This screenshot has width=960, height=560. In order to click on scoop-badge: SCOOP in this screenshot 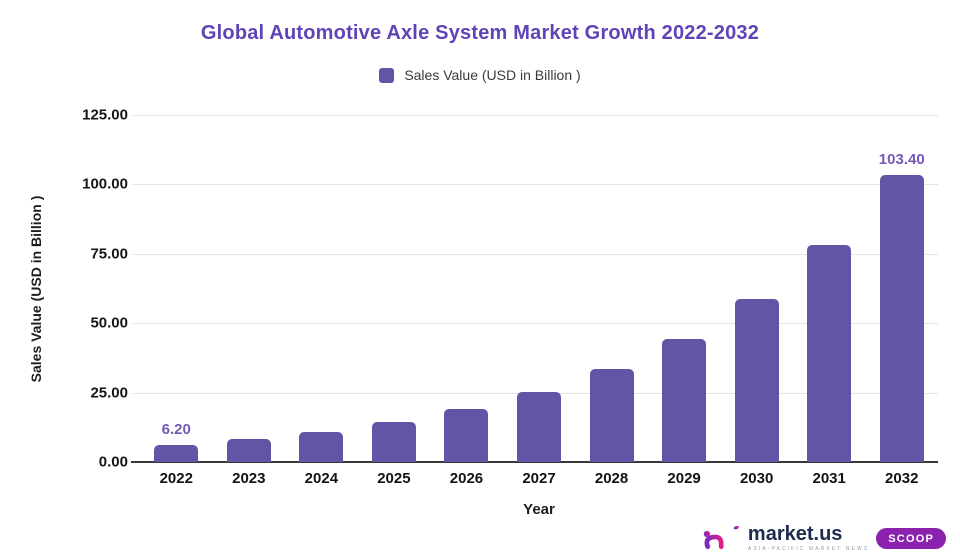, I will do `click(911, 538)`.